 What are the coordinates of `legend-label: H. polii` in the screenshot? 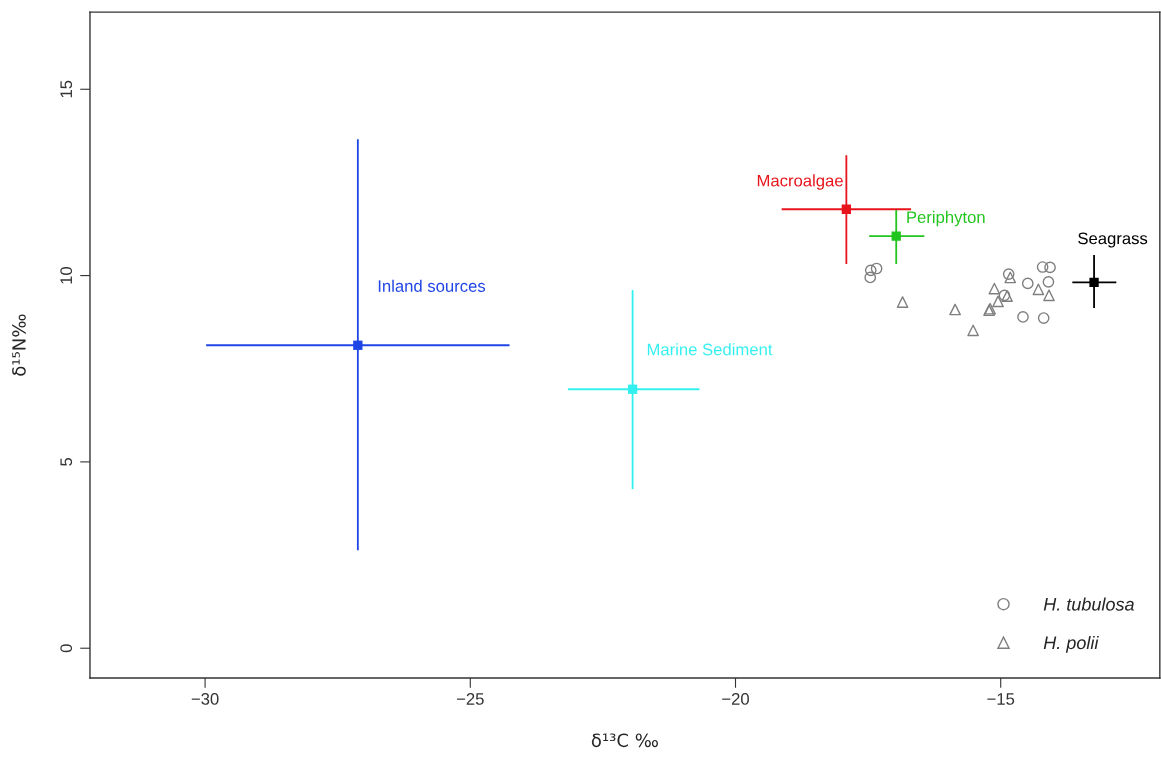 It's located at (1071, 644).